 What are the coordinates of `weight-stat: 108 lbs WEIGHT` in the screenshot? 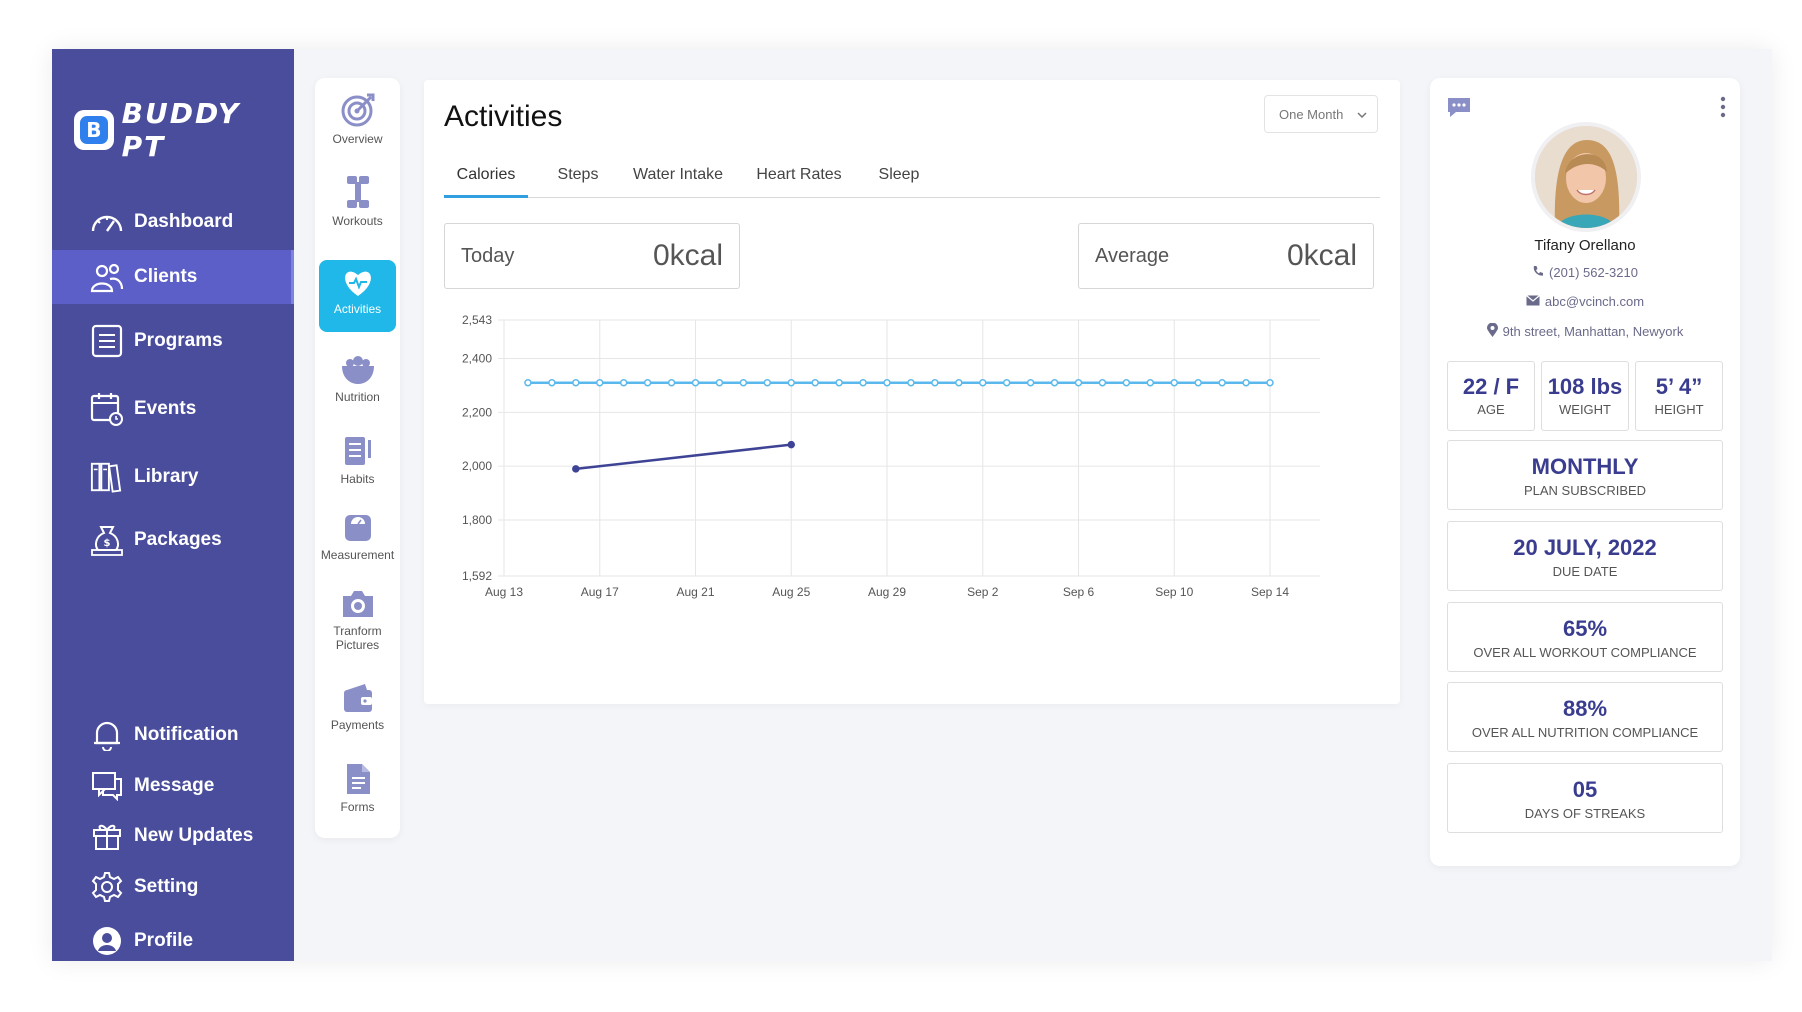 It's located at (1585, 396).